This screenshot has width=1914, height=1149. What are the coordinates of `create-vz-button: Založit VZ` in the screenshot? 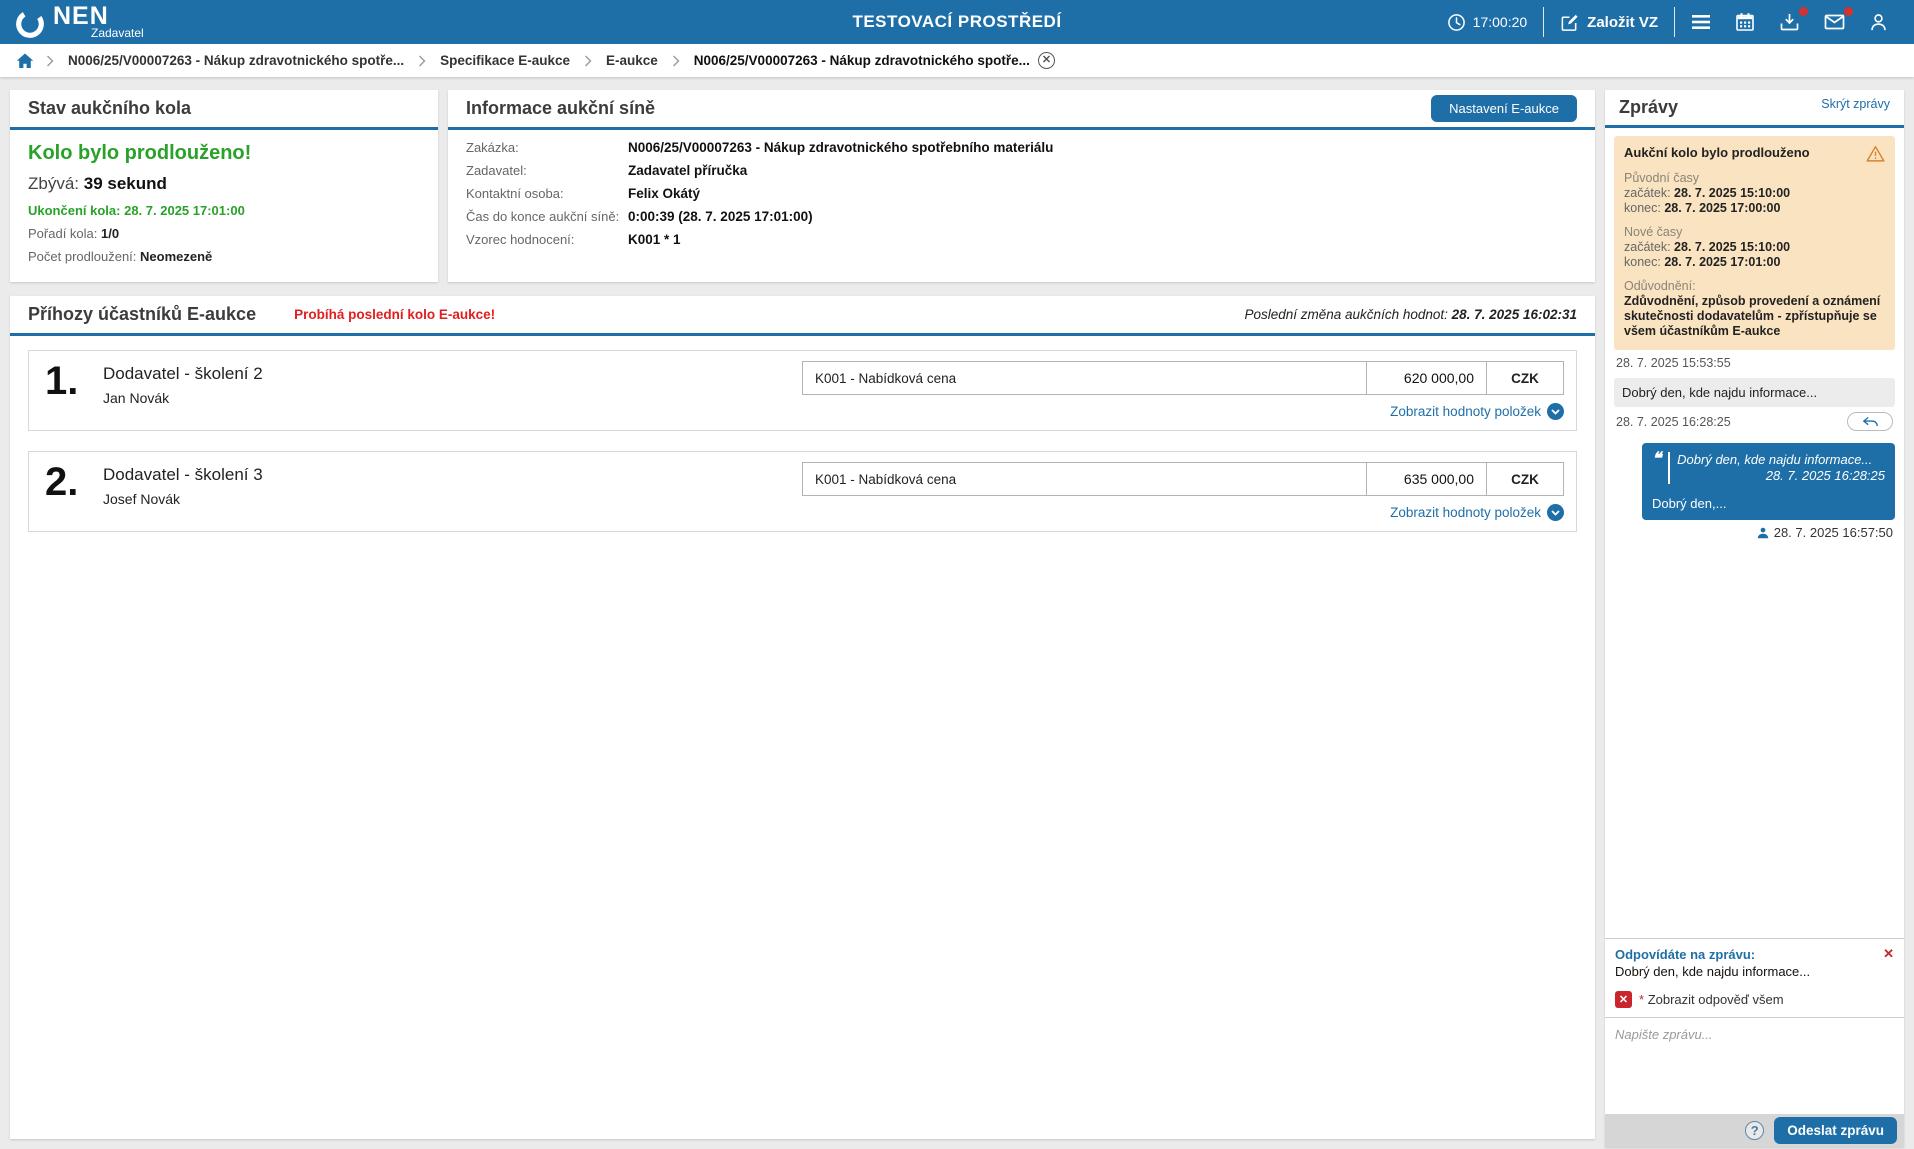 It's located at (1609, 22).